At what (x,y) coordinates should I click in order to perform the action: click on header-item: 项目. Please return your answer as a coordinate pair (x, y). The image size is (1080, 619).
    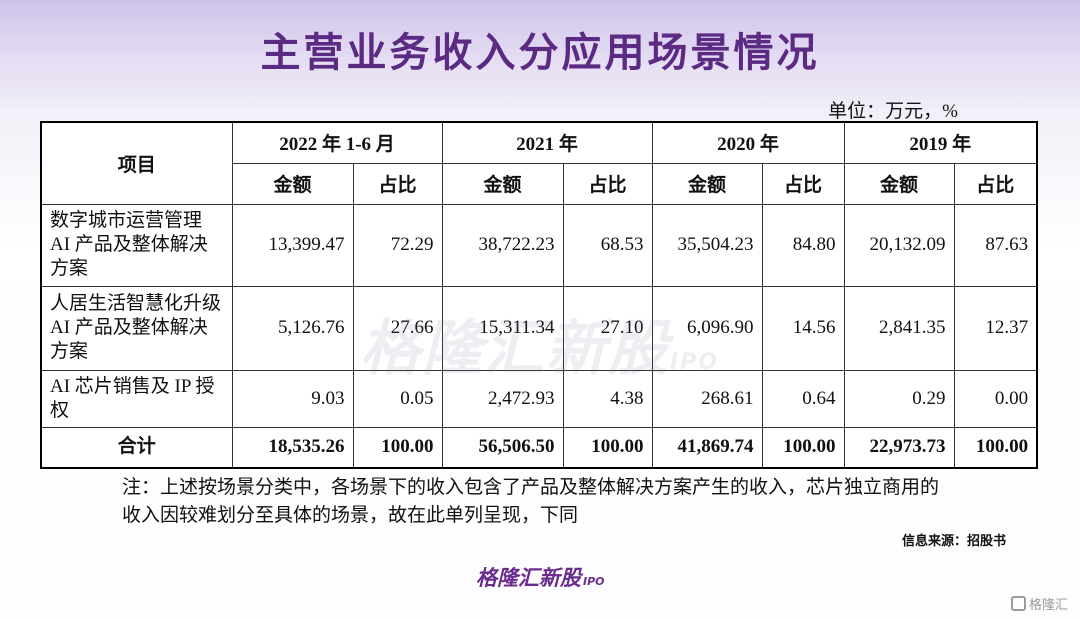
    Looking at the image, I should click on (136, 163).